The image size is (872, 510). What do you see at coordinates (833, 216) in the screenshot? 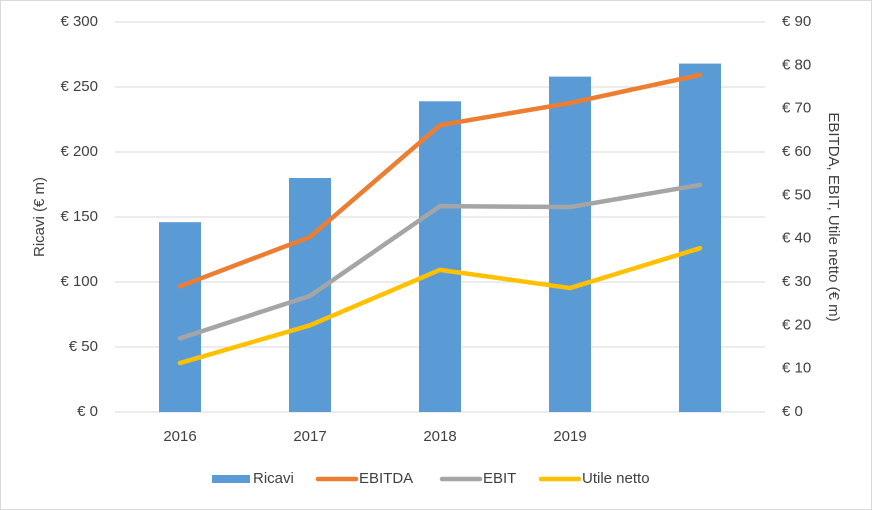
I see `y2-axis-title: EBITDA, EBIT, Utile netto (€ m)` at bounding box center [833, 216].